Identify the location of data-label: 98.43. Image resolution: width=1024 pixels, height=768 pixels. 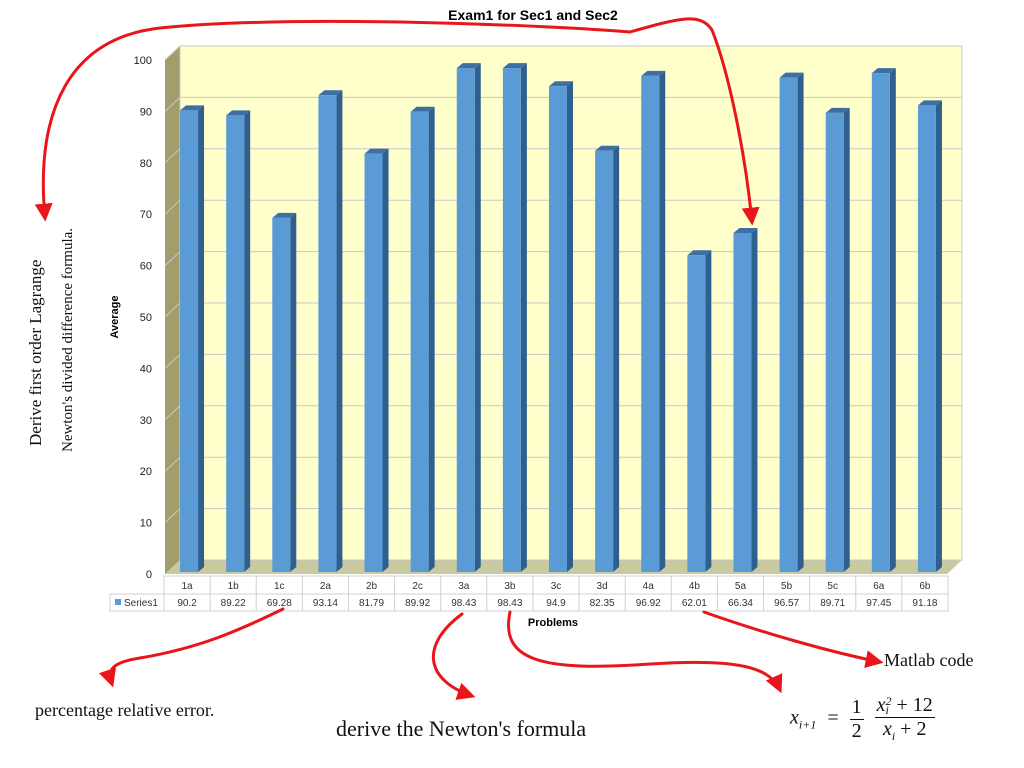
(509, 603).